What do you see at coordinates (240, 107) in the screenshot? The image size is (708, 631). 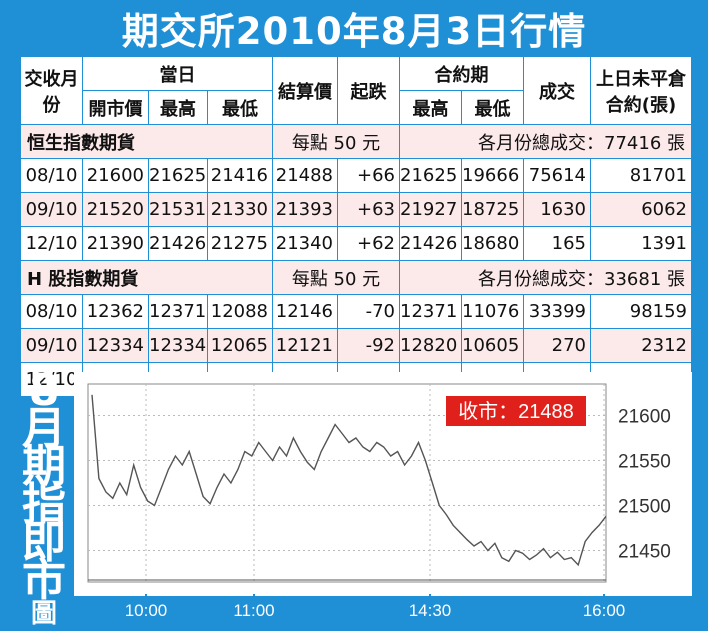 I see `col-low-header: 最低` at bounding box center [240, 107].